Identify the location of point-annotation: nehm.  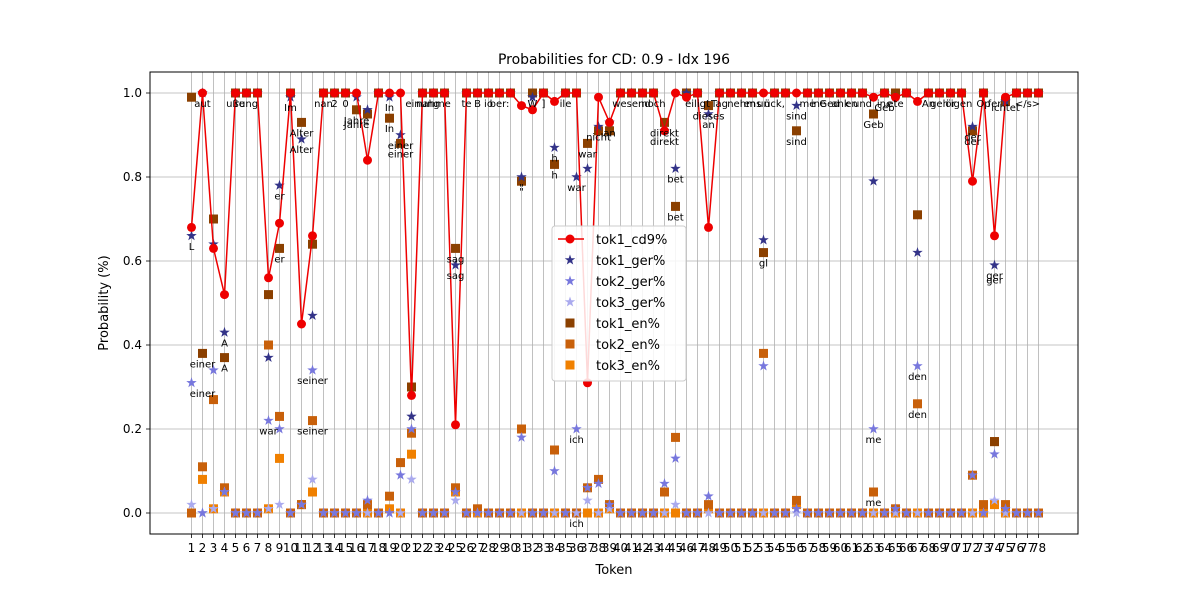
(741, 104).